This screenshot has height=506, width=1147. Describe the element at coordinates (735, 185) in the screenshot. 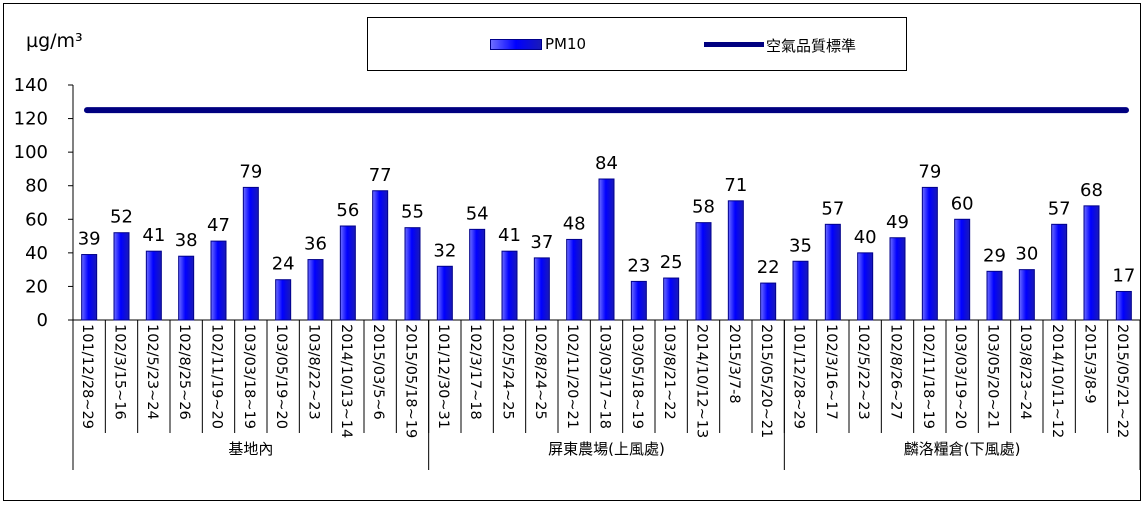

I see `bar-value-label: 71` at that location.